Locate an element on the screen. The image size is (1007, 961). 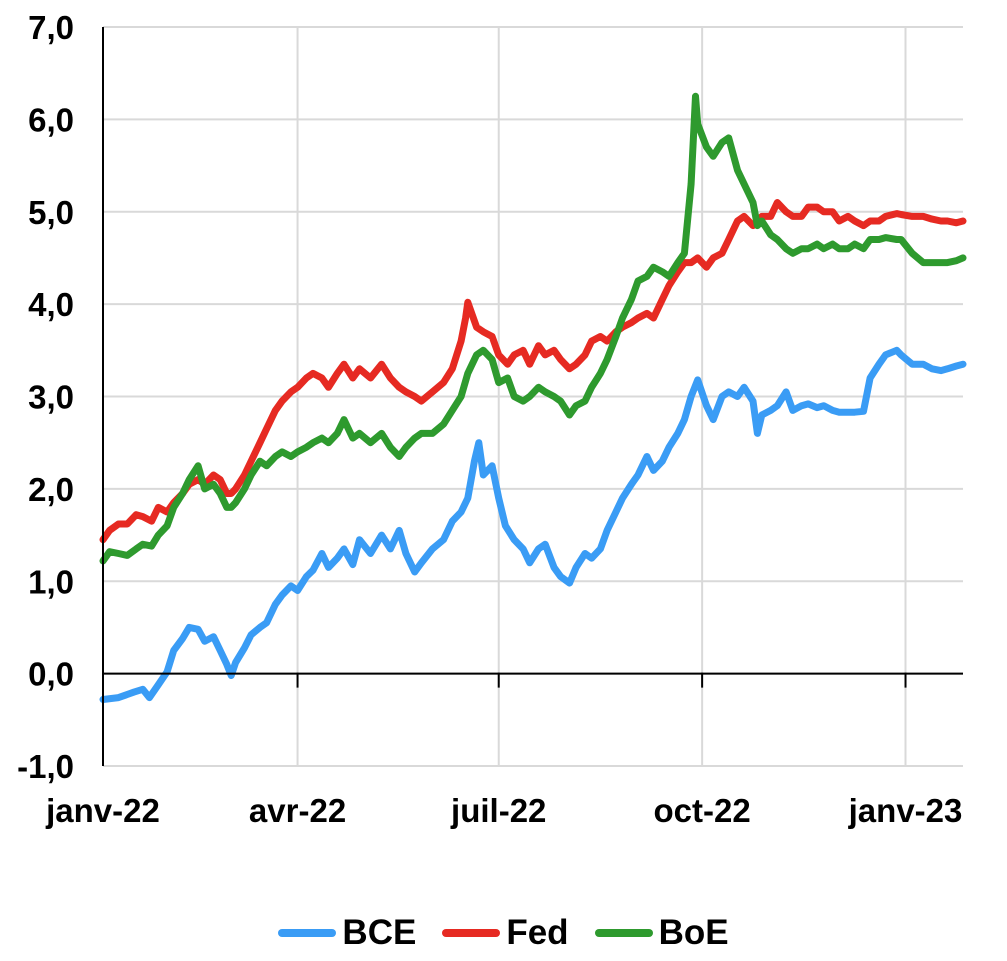
legend: BCE Fed BoE is located at coordinates (503, 933).